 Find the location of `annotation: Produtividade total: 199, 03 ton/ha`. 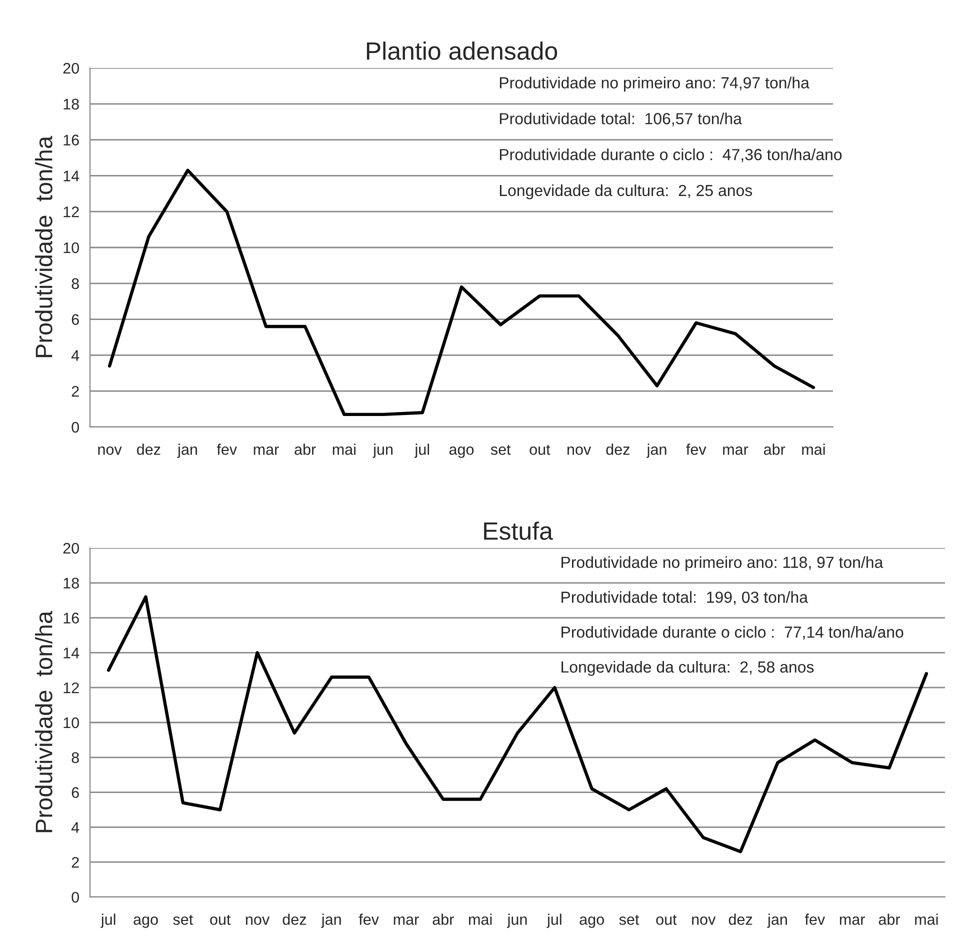

annotation: Produtividade total: 199, 03 ton/ha is located at coordinates (685, 598).